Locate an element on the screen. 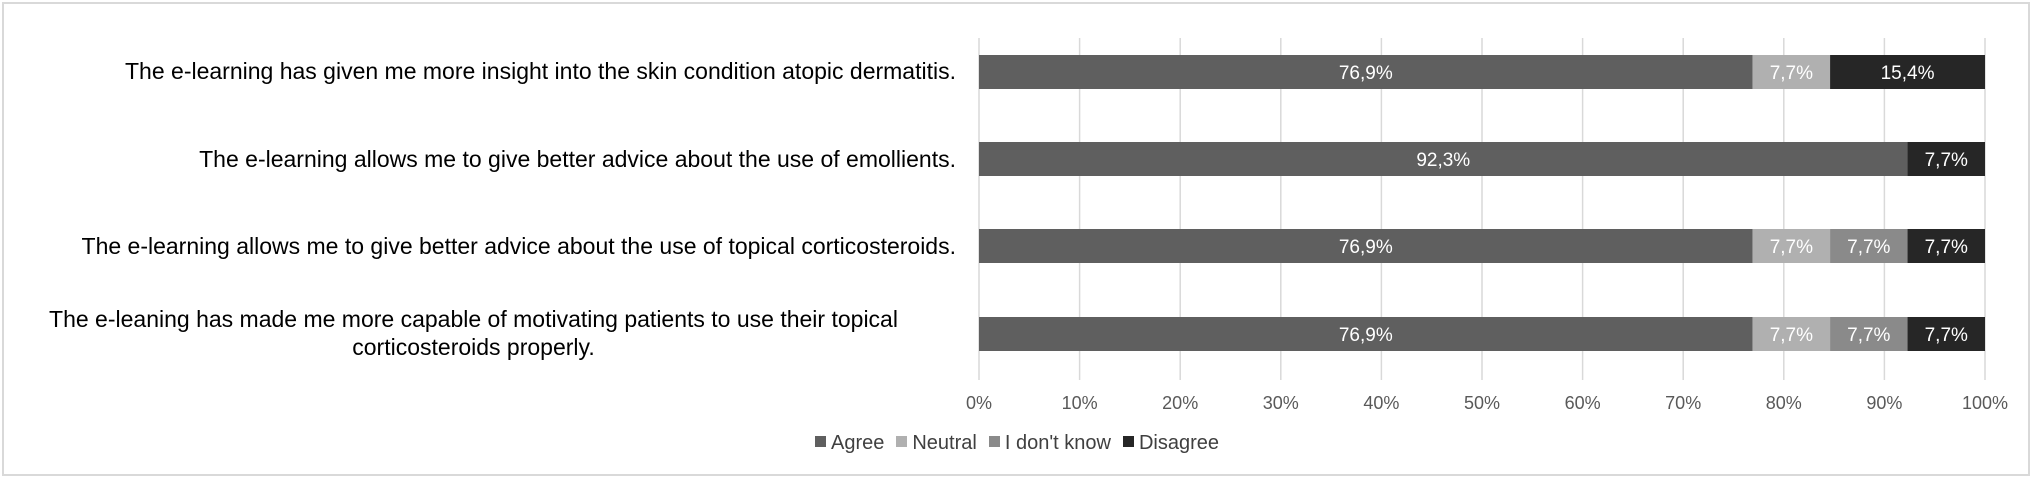 The height and width of the screenshot is (480, 2034). x-tick-label: 70% is located at coordinates (1683, 403).